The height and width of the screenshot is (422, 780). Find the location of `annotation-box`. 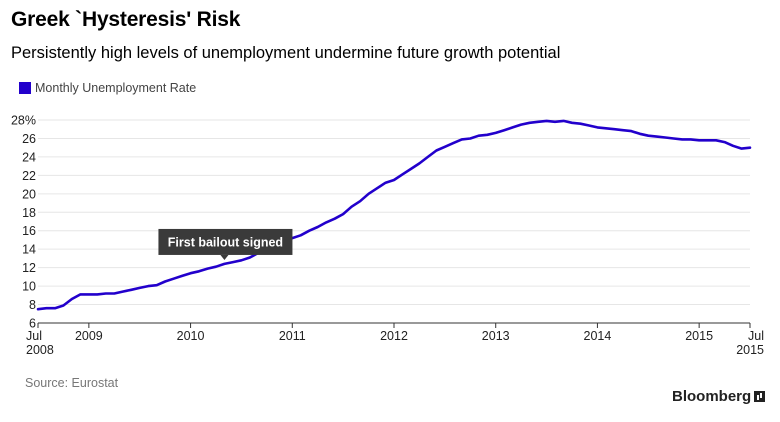

annotation-box is located at coordinates (225, 241).